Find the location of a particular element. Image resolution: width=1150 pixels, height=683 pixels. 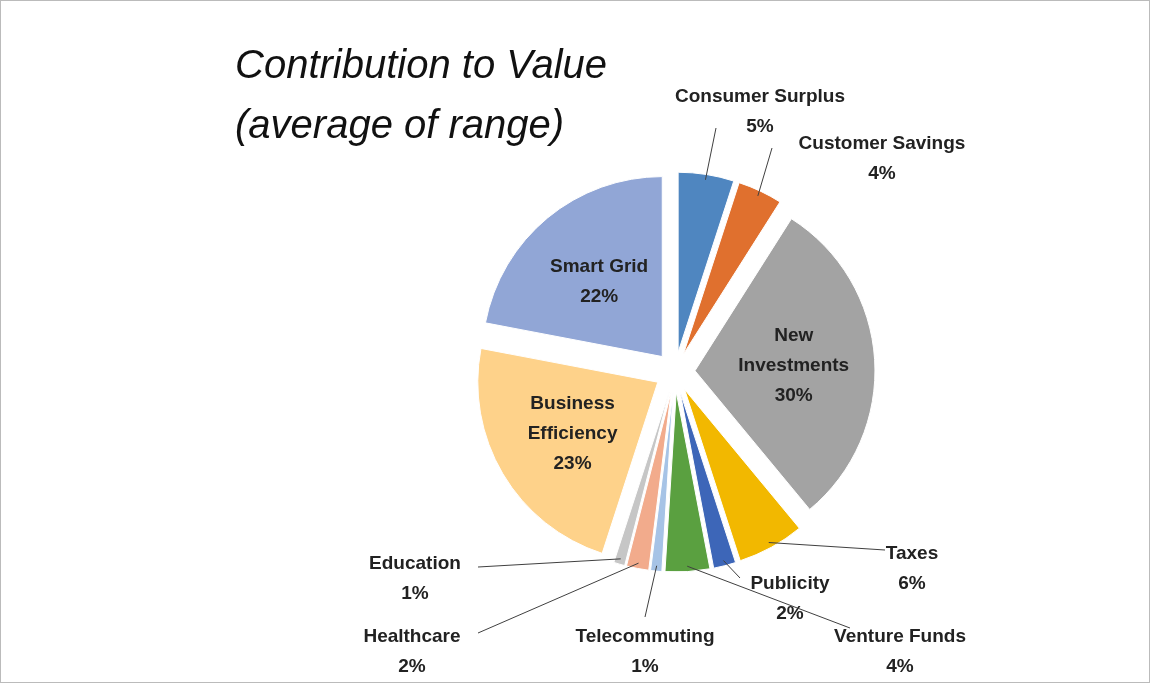

data-label: 5% is located at coordinates (760, 125).